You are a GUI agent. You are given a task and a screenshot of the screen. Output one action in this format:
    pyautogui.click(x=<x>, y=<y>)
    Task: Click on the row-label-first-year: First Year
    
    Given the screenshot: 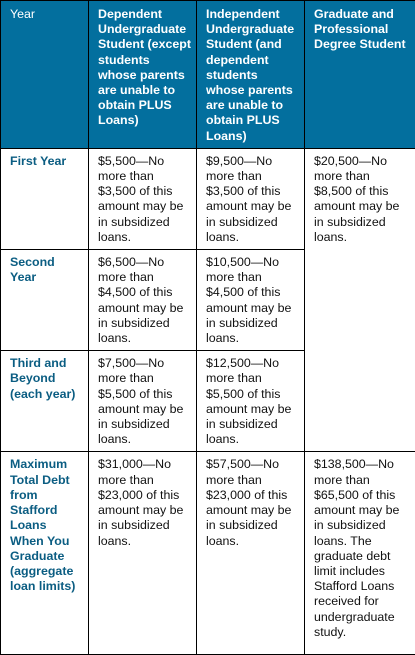 What is the action you would take?
    pyautogui.click(x=45, y=199)
    